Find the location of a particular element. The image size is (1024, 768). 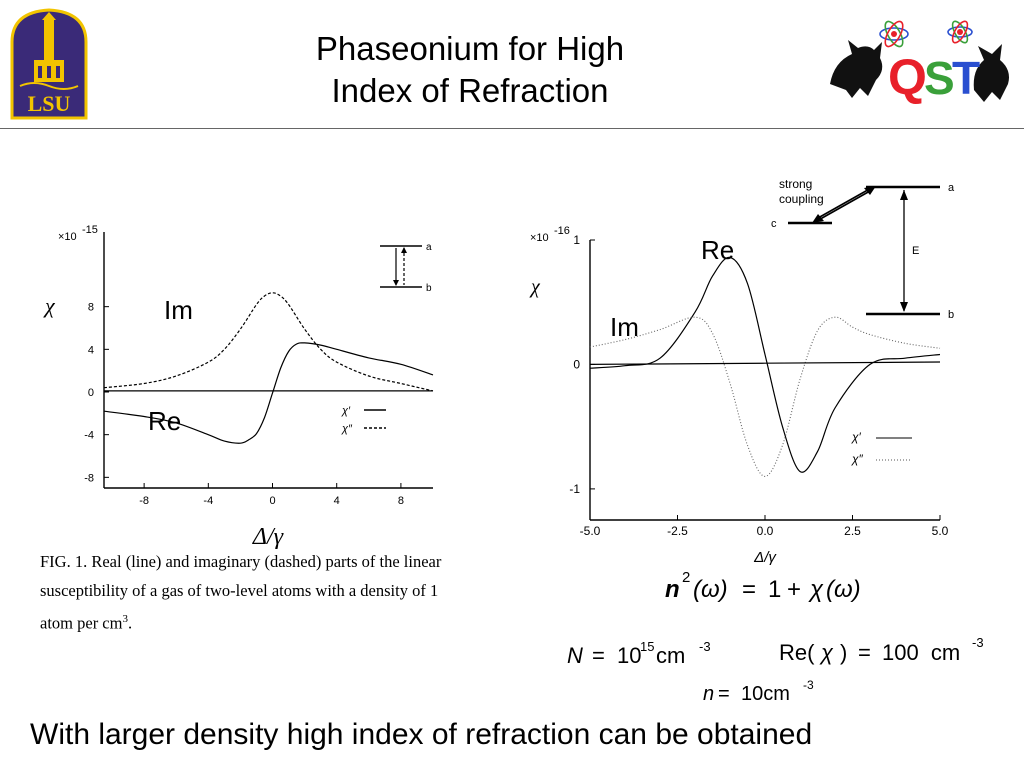

x-tick-label: 2.5 is located at coordinates (852, 531).